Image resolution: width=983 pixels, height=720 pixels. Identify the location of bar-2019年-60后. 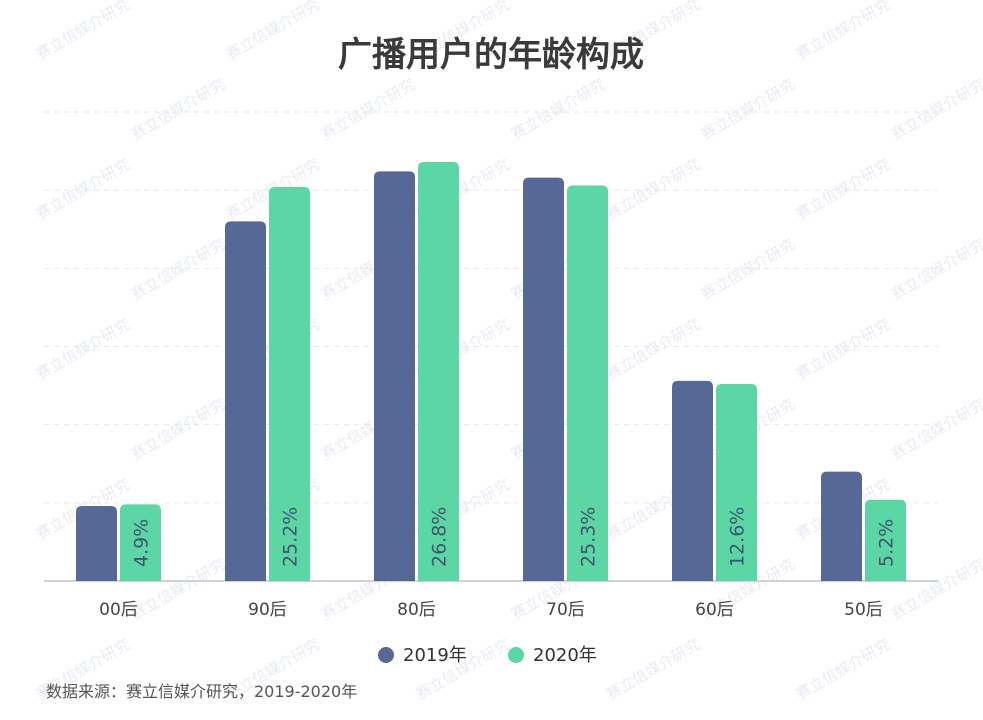
(692, 480).